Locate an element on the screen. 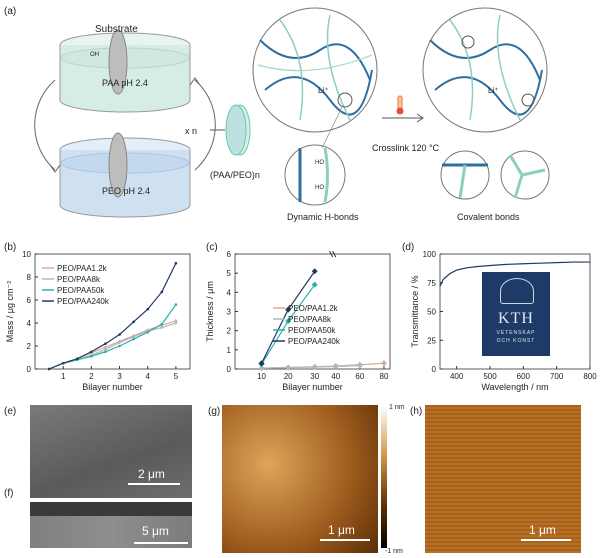 The width and height of the screenshot is (600, 558). y-axis-label: Transmittance / % is located at coordinates (415, 311).